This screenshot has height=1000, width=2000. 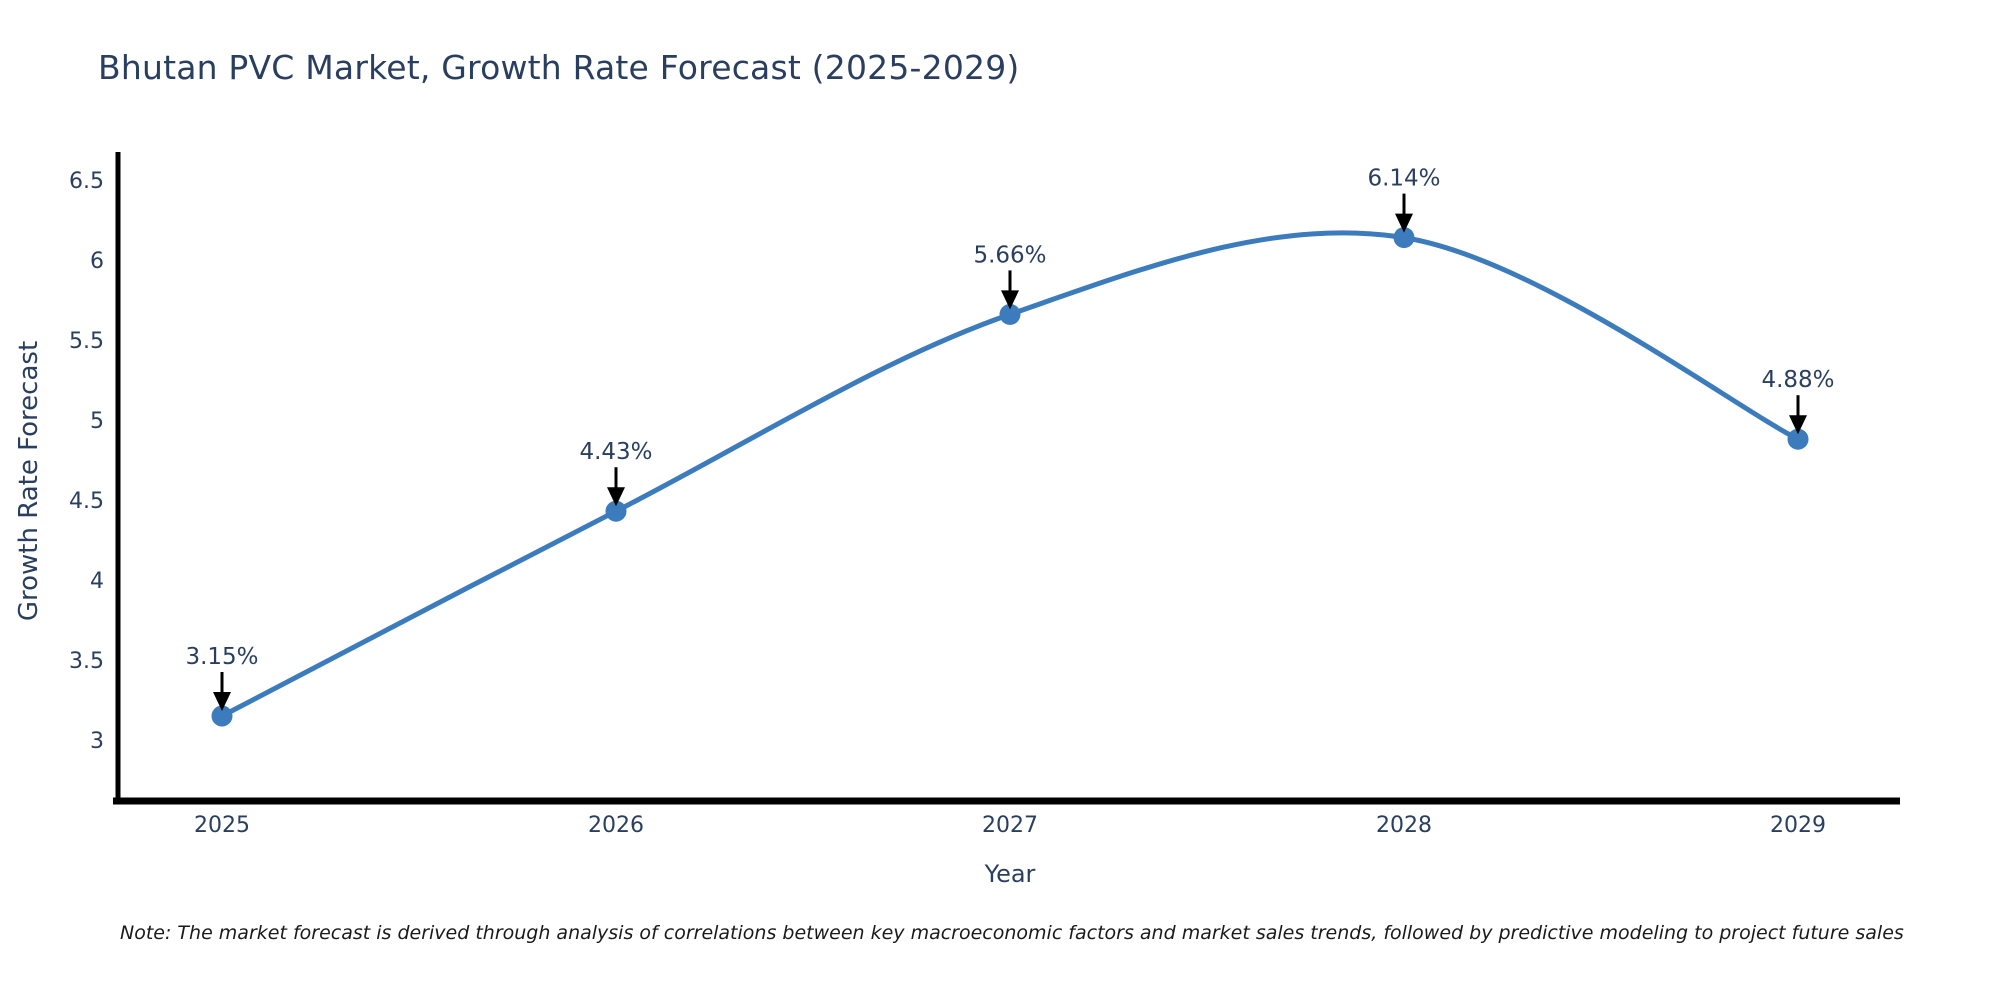 What do you see at coordinates (1797, 380) in the screenshot?
I see `annotation-label: 4.88%` at bounding box center [1797, 380].